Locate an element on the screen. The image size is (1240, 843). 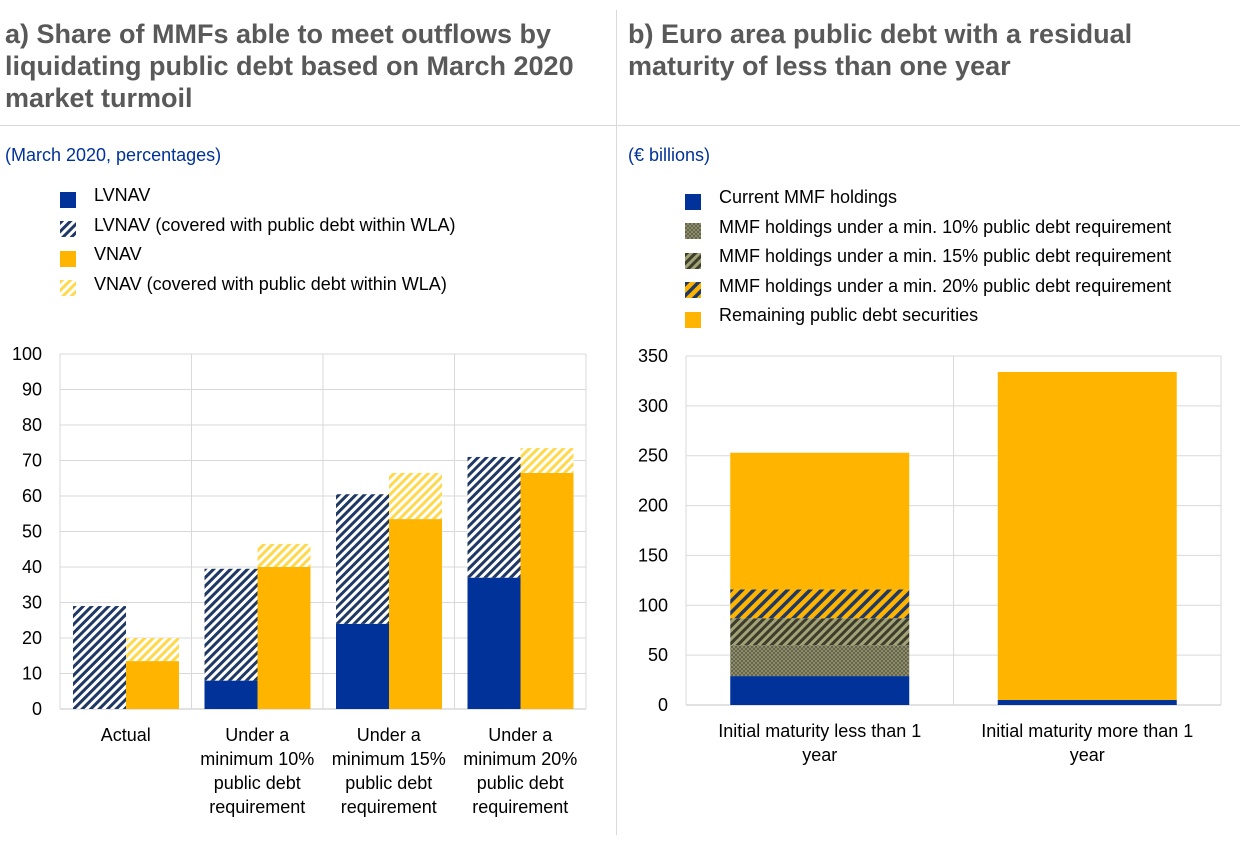
panel-b-legend-label: Current MMF holdings is located at coordinates (808, 197).